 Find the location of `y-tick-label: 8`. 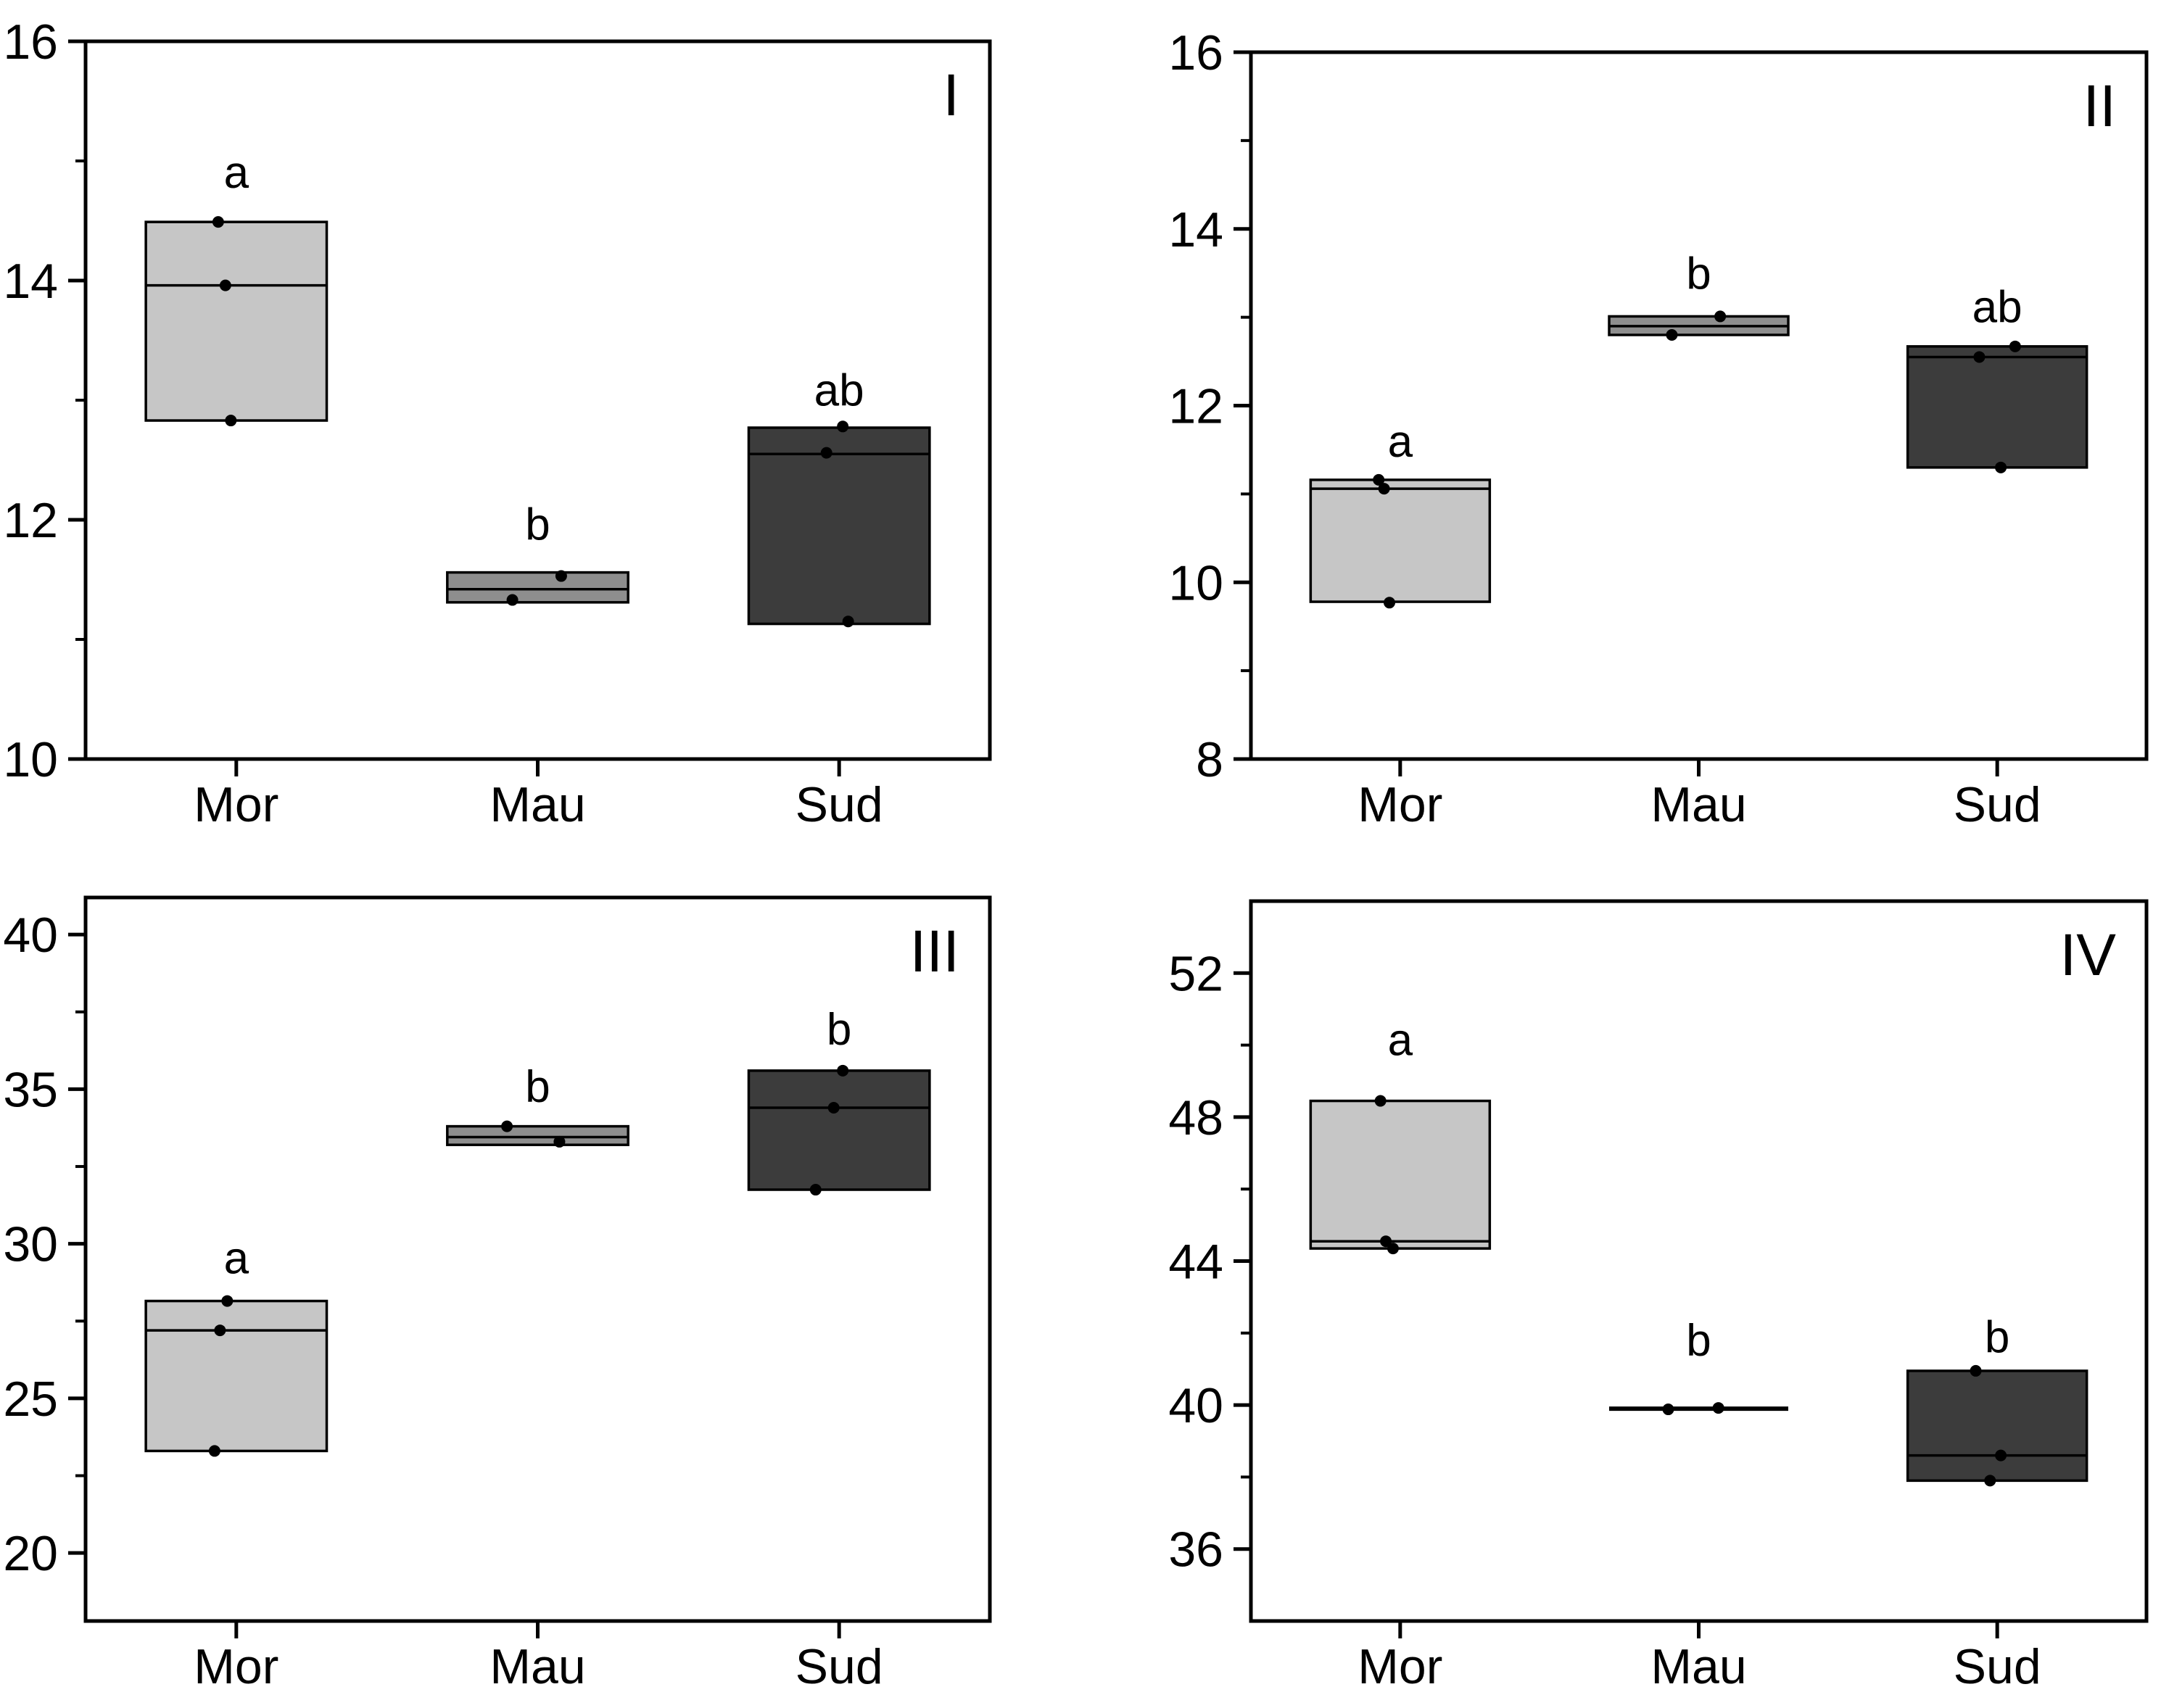

y-tick-label: 8 is located at coordinates (1209, 759).